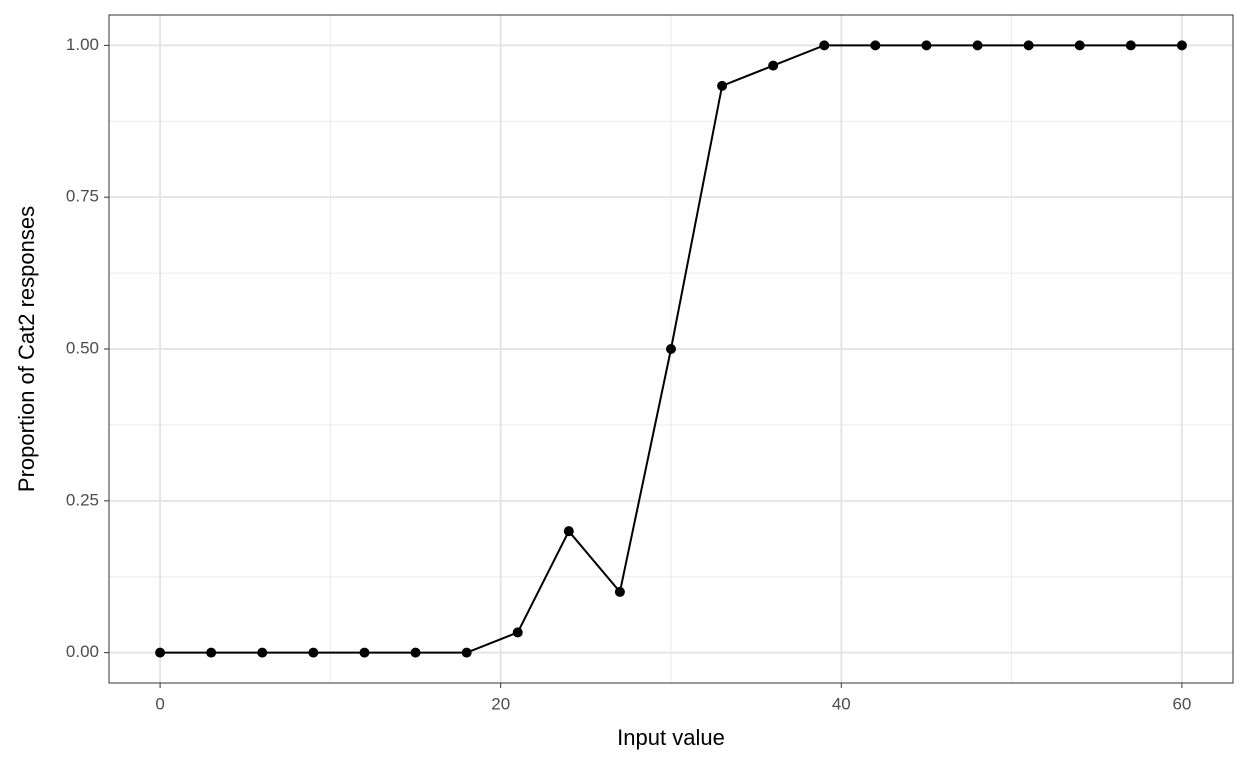 The image size is (1248, 768). I want to click on y-tick-label: 1.00, so click(82, 44).